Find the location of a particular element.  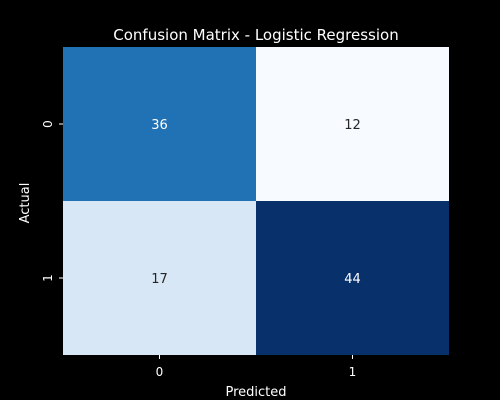

heatmap-cell-r0-c1 is located at coordinates (352, 124).